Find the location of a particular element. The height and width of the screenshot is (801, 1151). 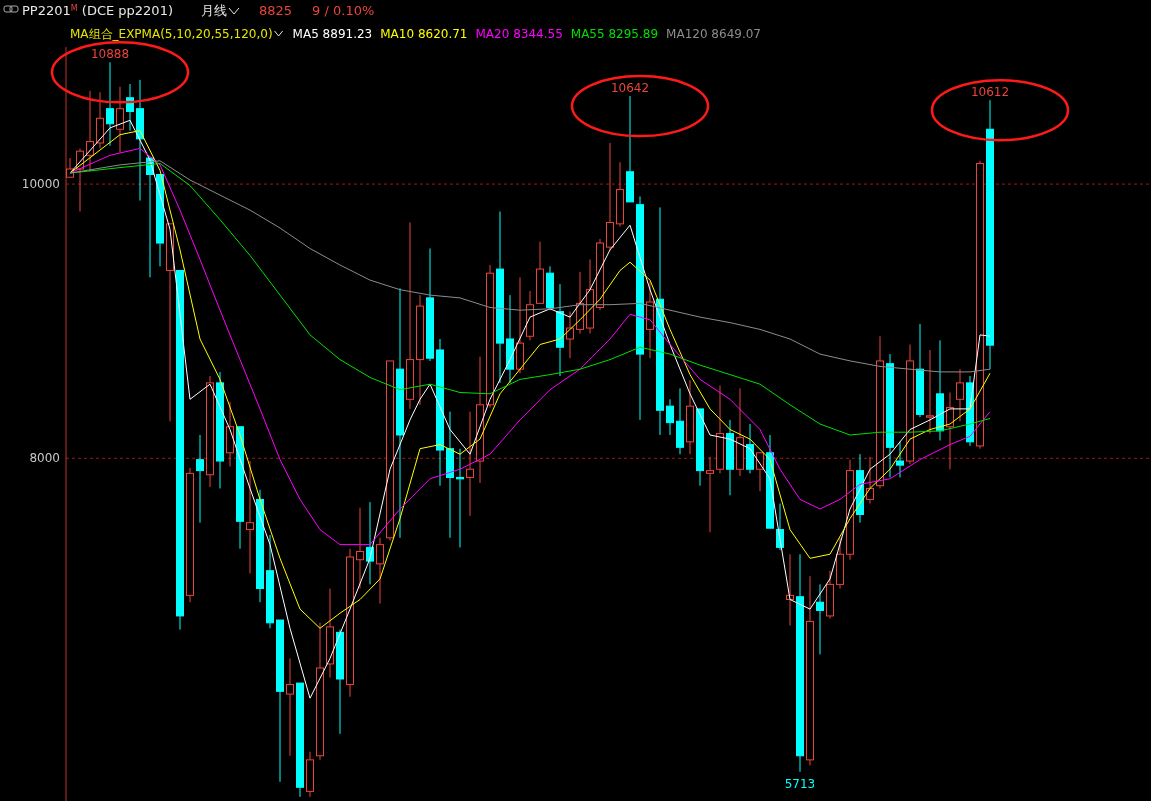

annotation: 10642 is located at coordinates (630, 88).